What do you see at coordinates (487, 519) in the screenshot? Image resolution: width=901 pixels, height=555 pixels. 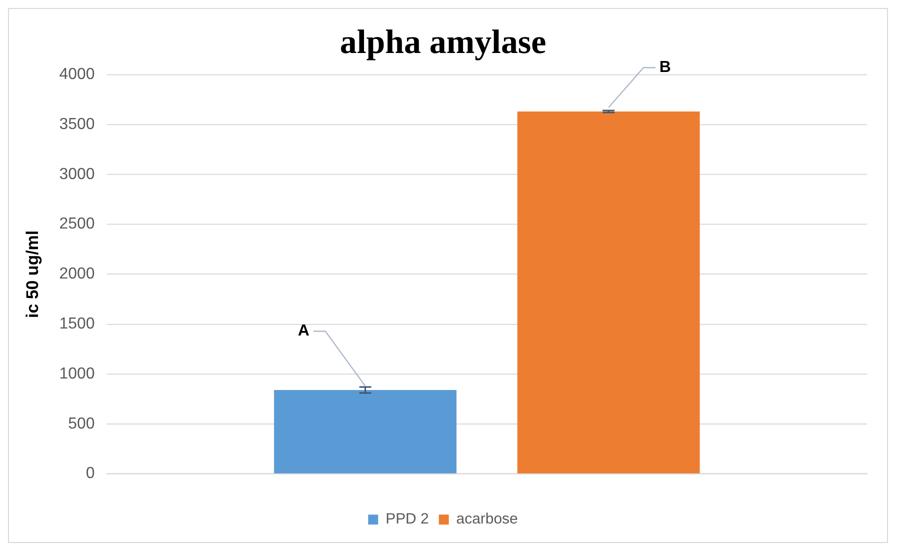 I see `legend-label: acarbose` at bounding box center [487, 519].